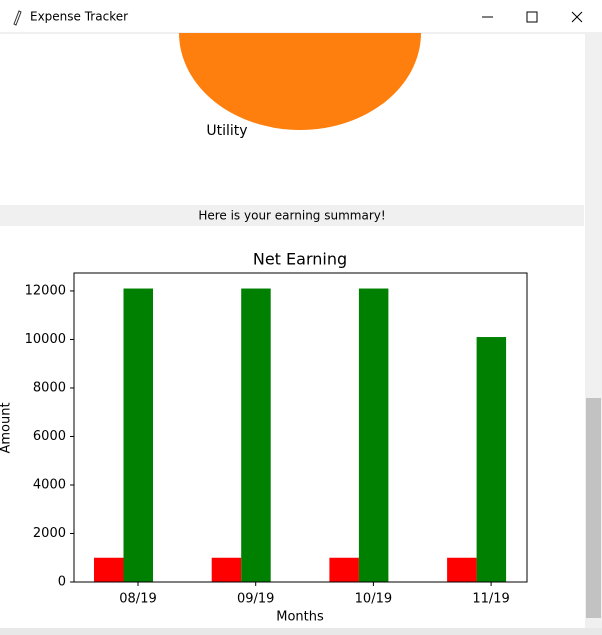 This screenshot has height=635, width=602. What do you see at coordinates (62, 582) in the screenshot?
I see `y-tick-label: 0` at bounding box center [62, 582].